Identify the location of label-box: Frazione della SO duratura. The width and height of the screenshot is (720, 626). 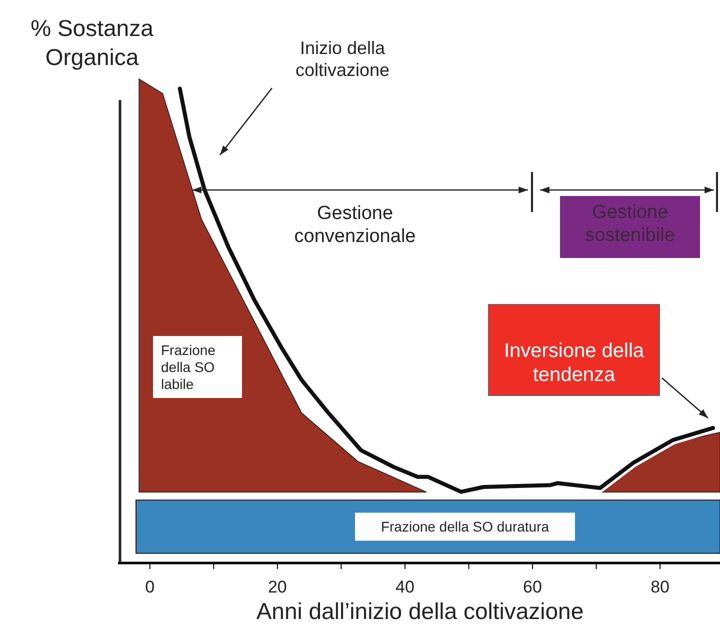
(465, 526).